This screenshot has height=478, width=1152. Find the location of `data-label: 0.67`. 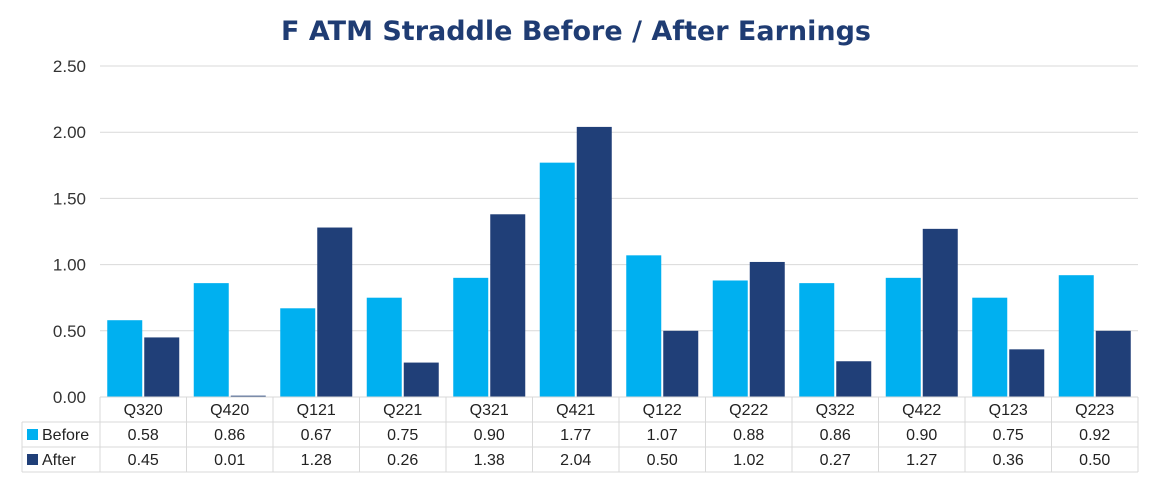

data-label: 0.67 is located at coordinates (316, 435).